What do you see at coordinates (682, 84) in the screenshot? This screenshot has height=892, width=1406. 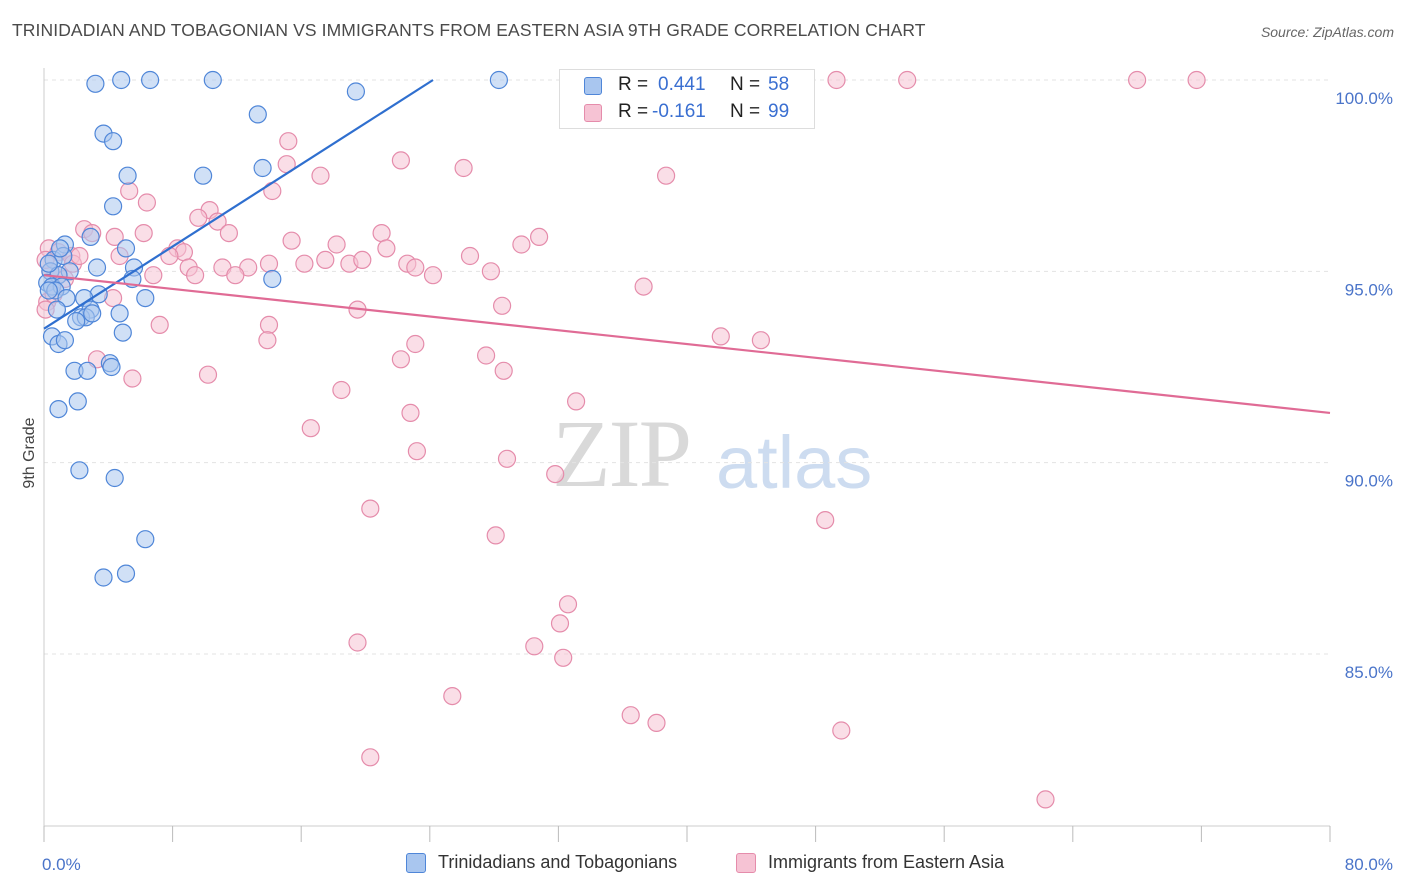 I see `r-value: 0.441` at bounding box center [682, 84].